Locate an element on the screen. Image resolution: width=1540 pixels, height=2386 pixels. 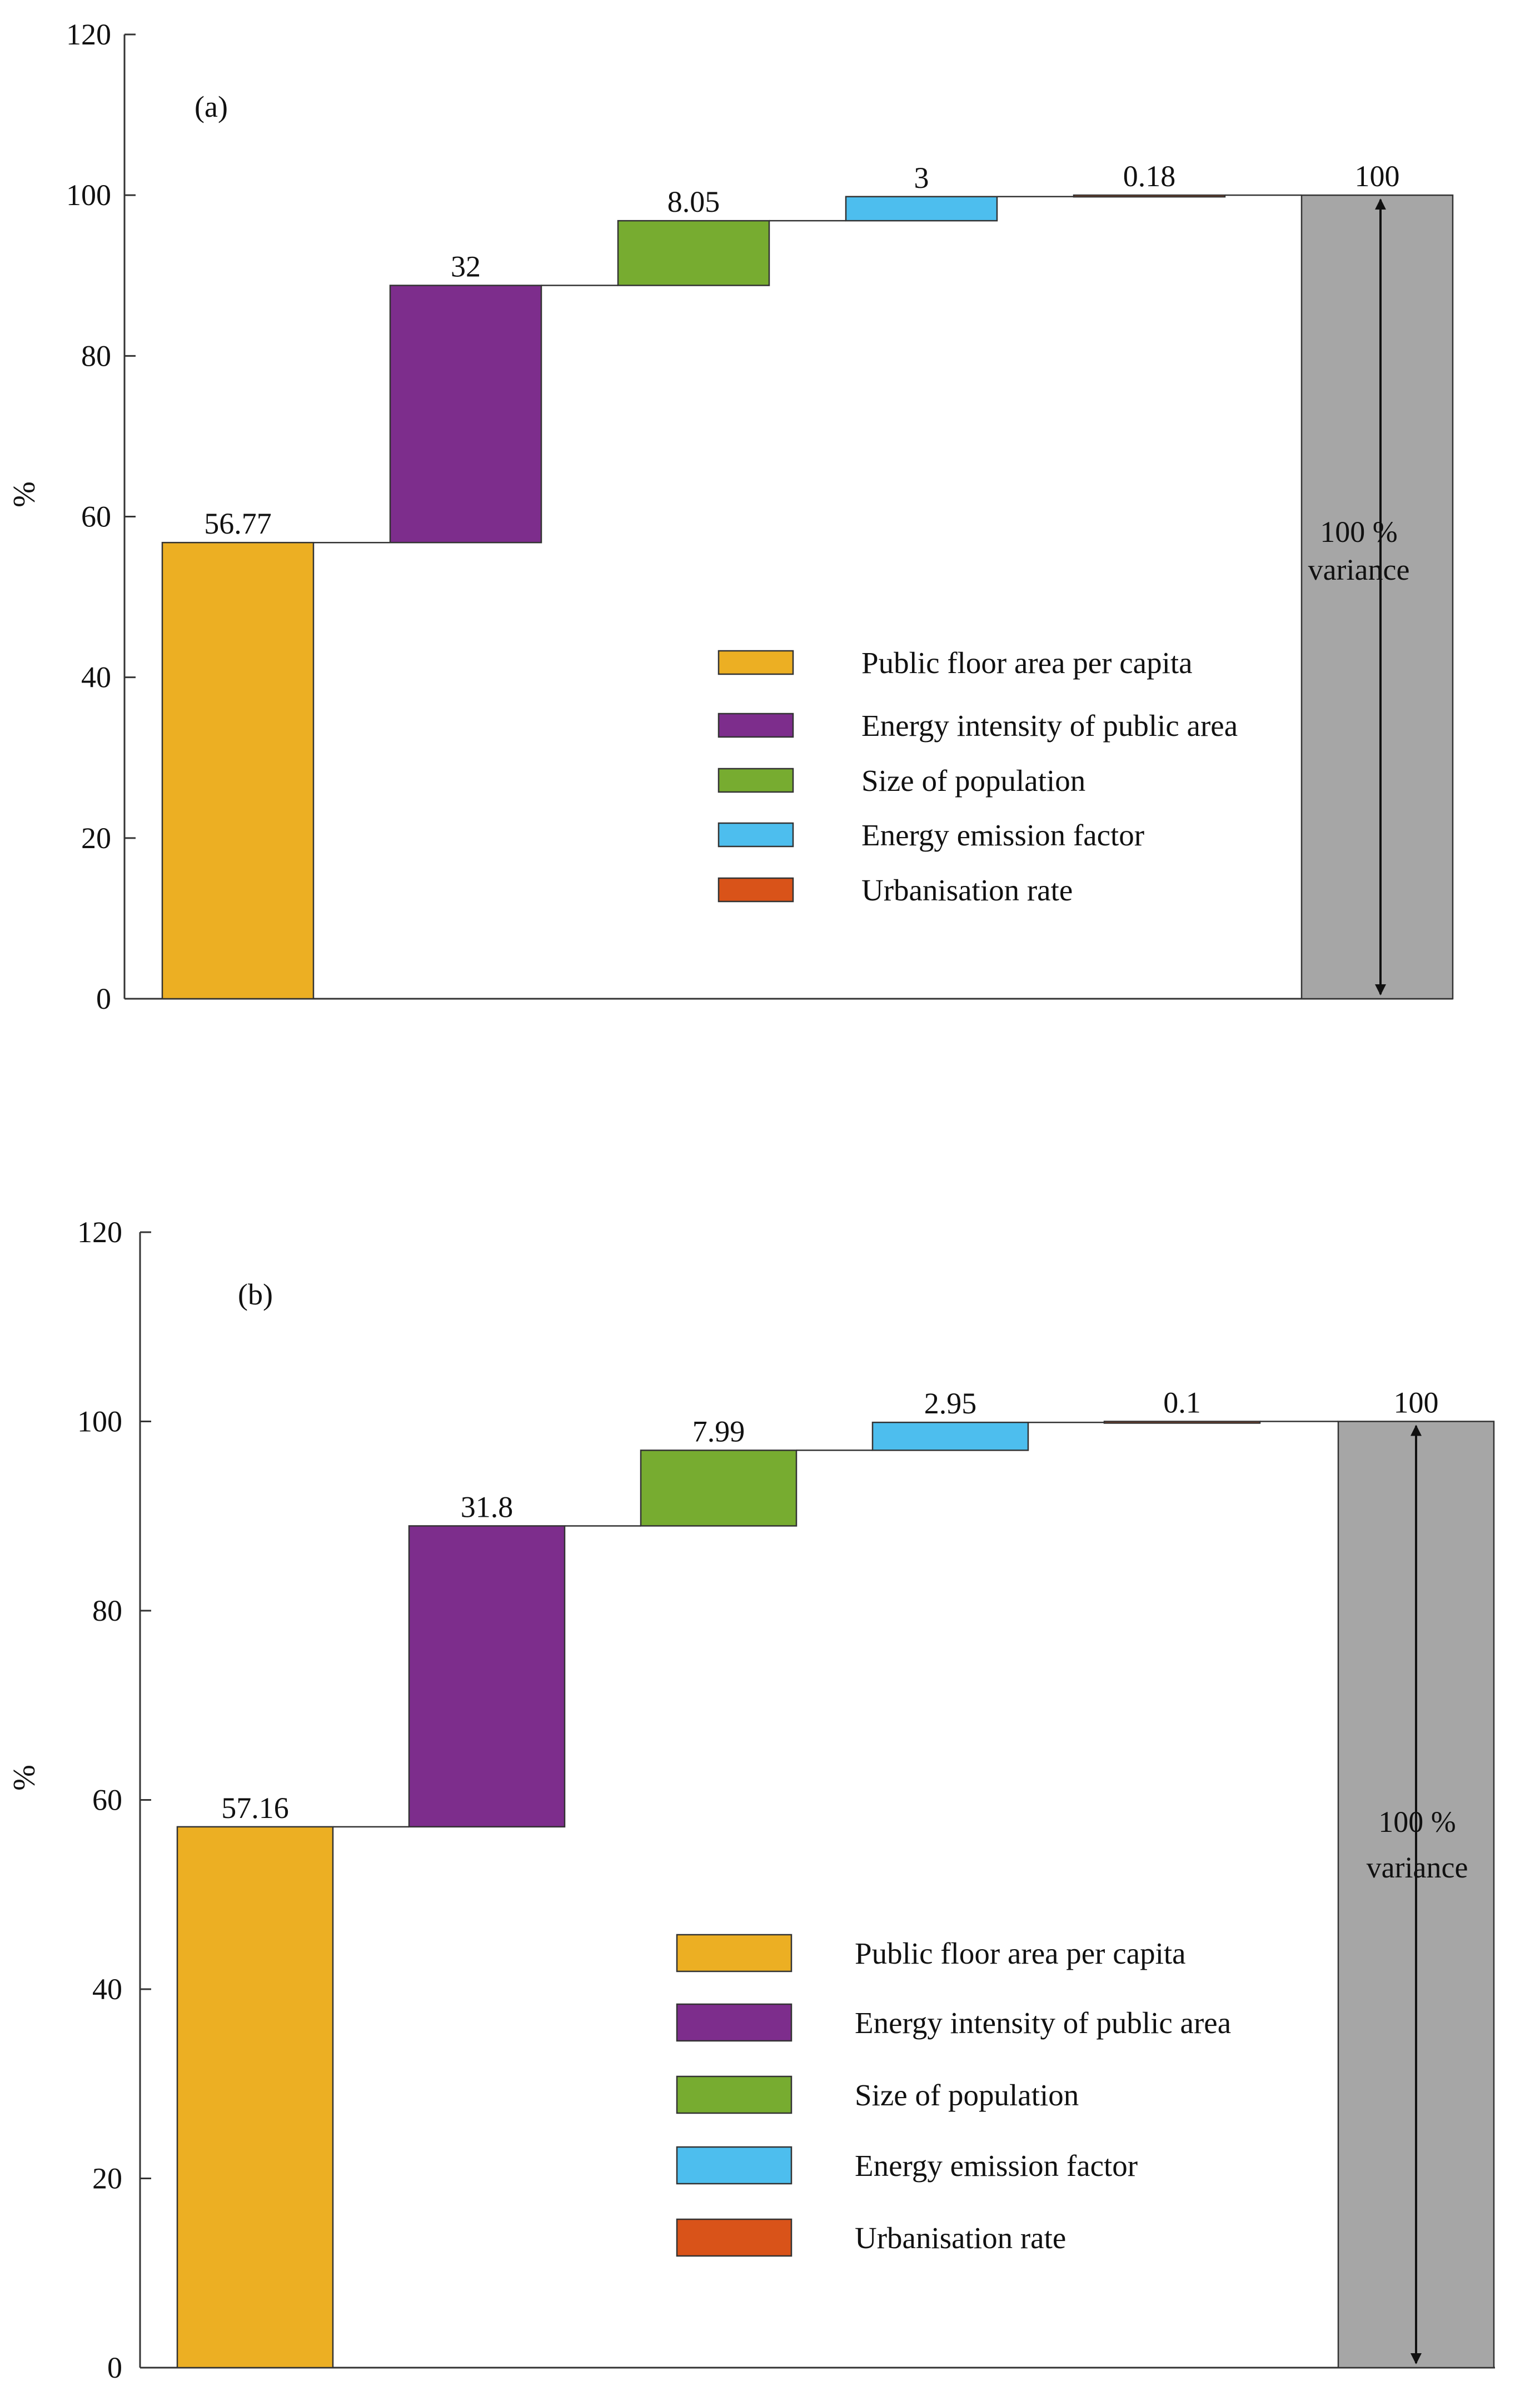
panel-label: (b) is located at coordinates (255, 1294).